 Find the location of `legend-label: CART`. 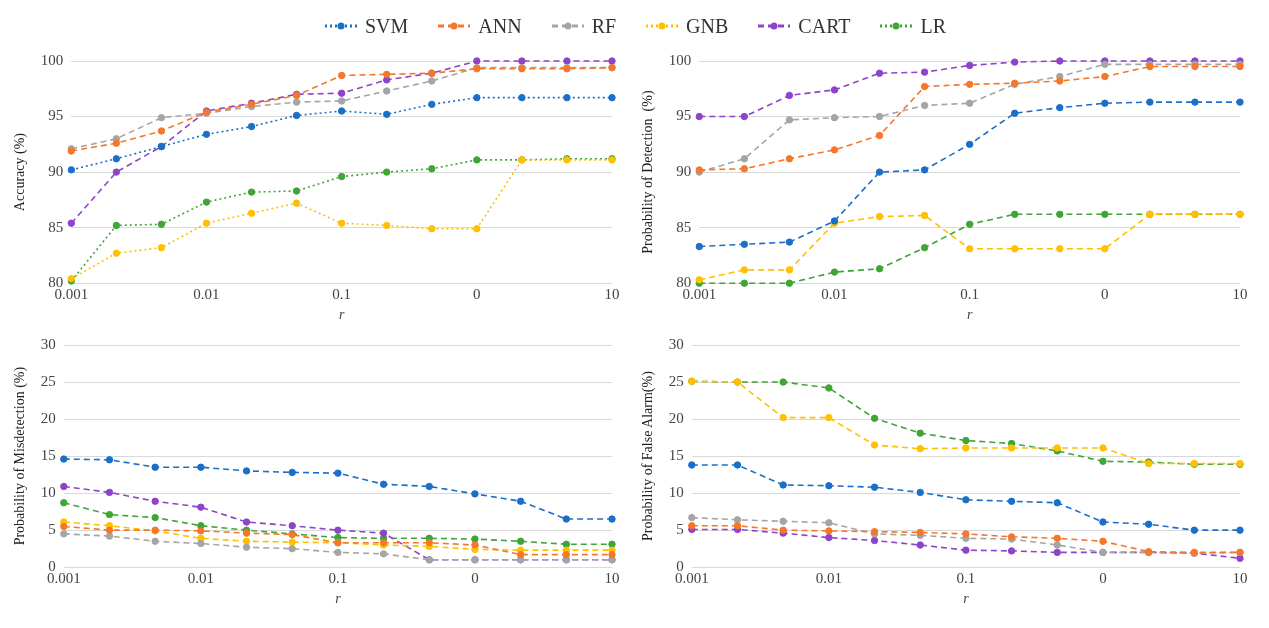

legend-label: CART is located at coordinates (824, 26).